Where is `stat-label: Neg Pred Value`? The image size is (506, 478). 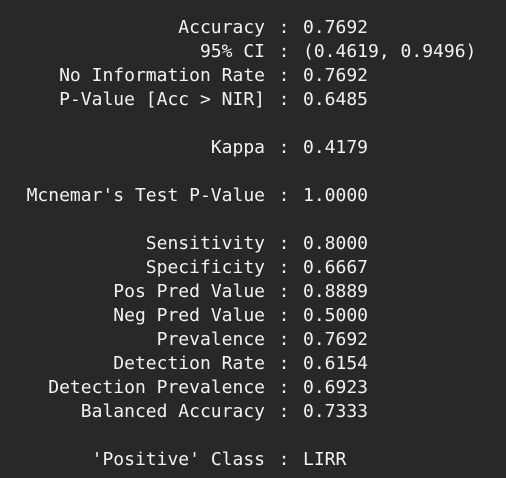
stat-label: Neg Pred Value is located at coordinates (189, 315).